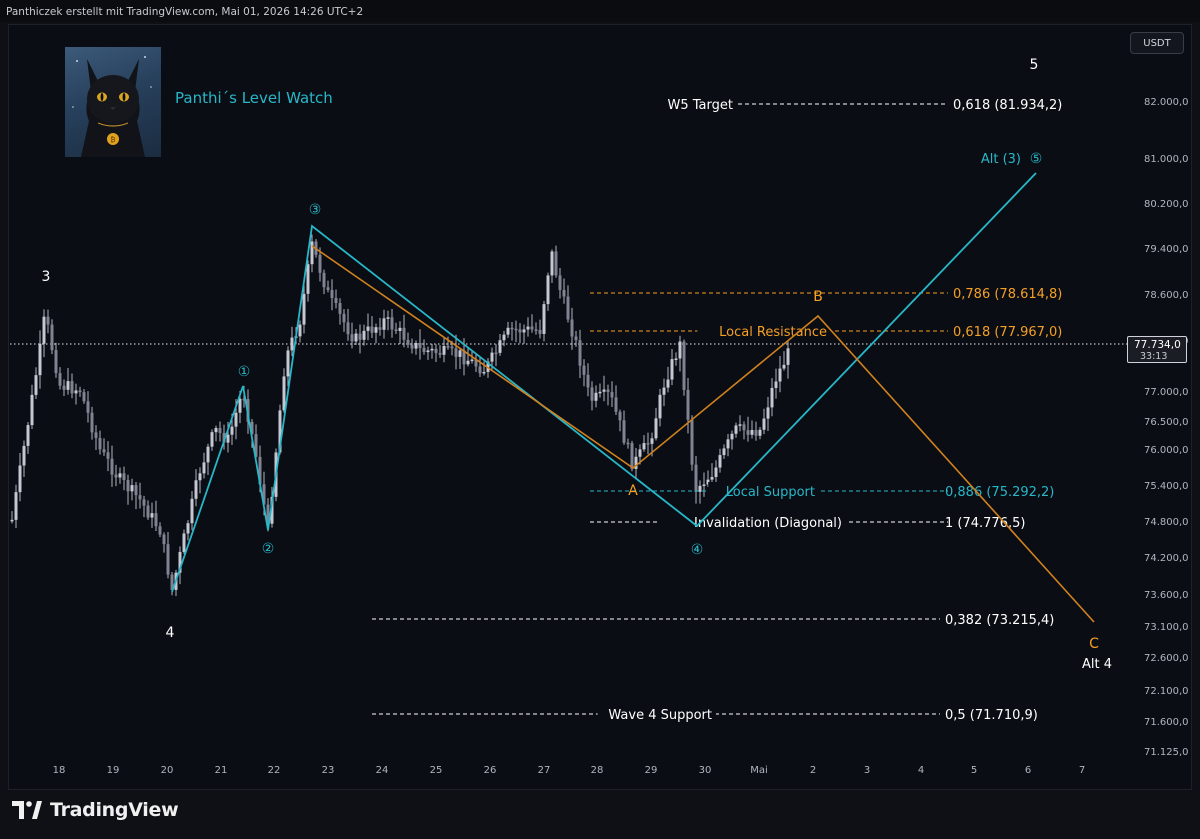 The width and height of the screenshot is (1200, 839). I want to click on time-tick-label: 28, so click(597, 770).